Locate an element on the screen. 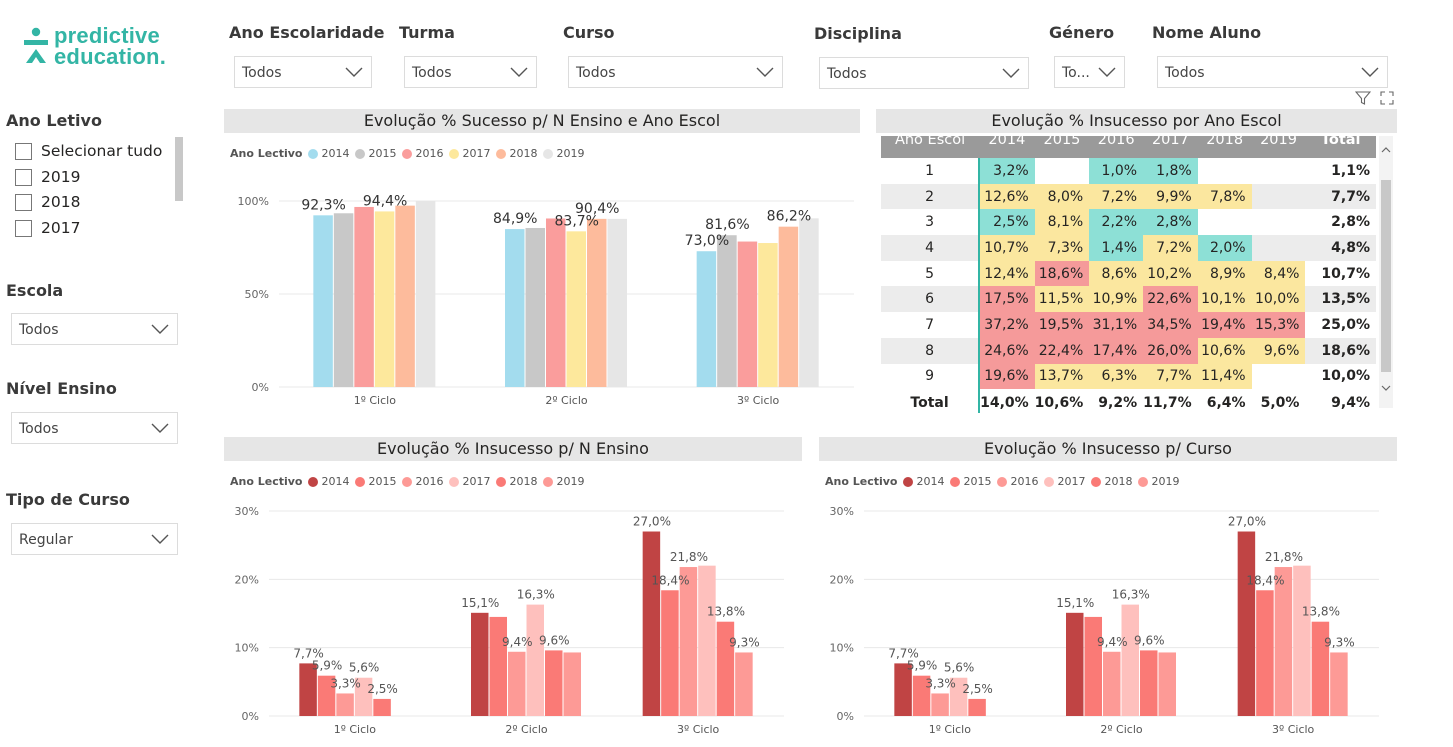  column-header: 2019 is located at coordinates (1278, 147).